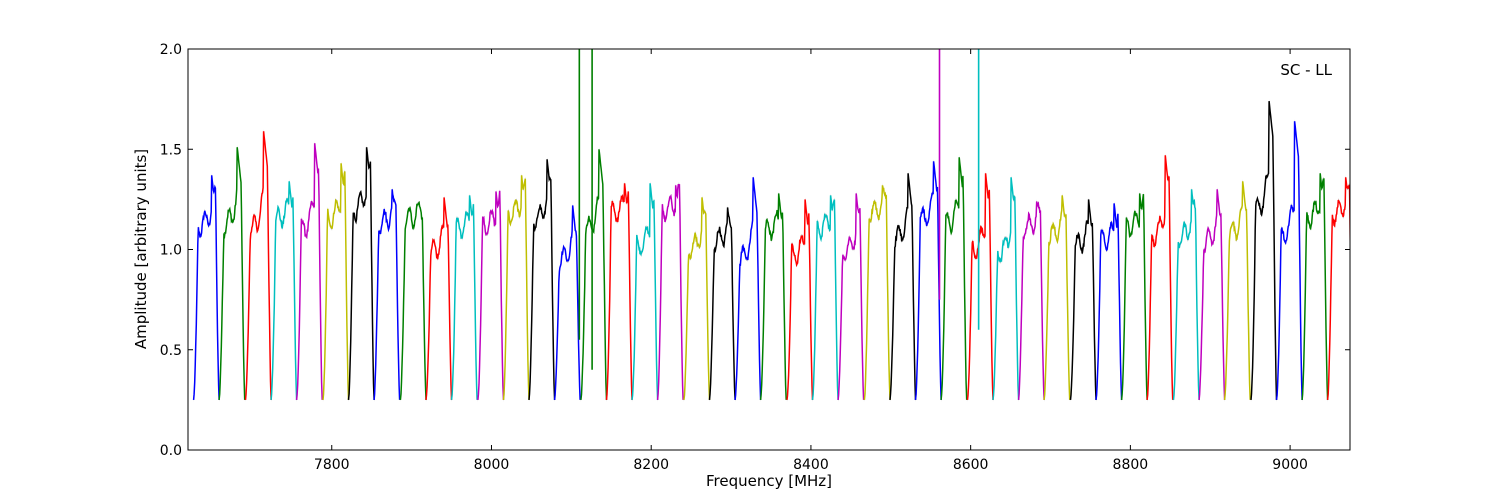 This screenshot has width=1500, height=500. I want to click on x-axis-label: Frequency [MHz], so click(769, 481).